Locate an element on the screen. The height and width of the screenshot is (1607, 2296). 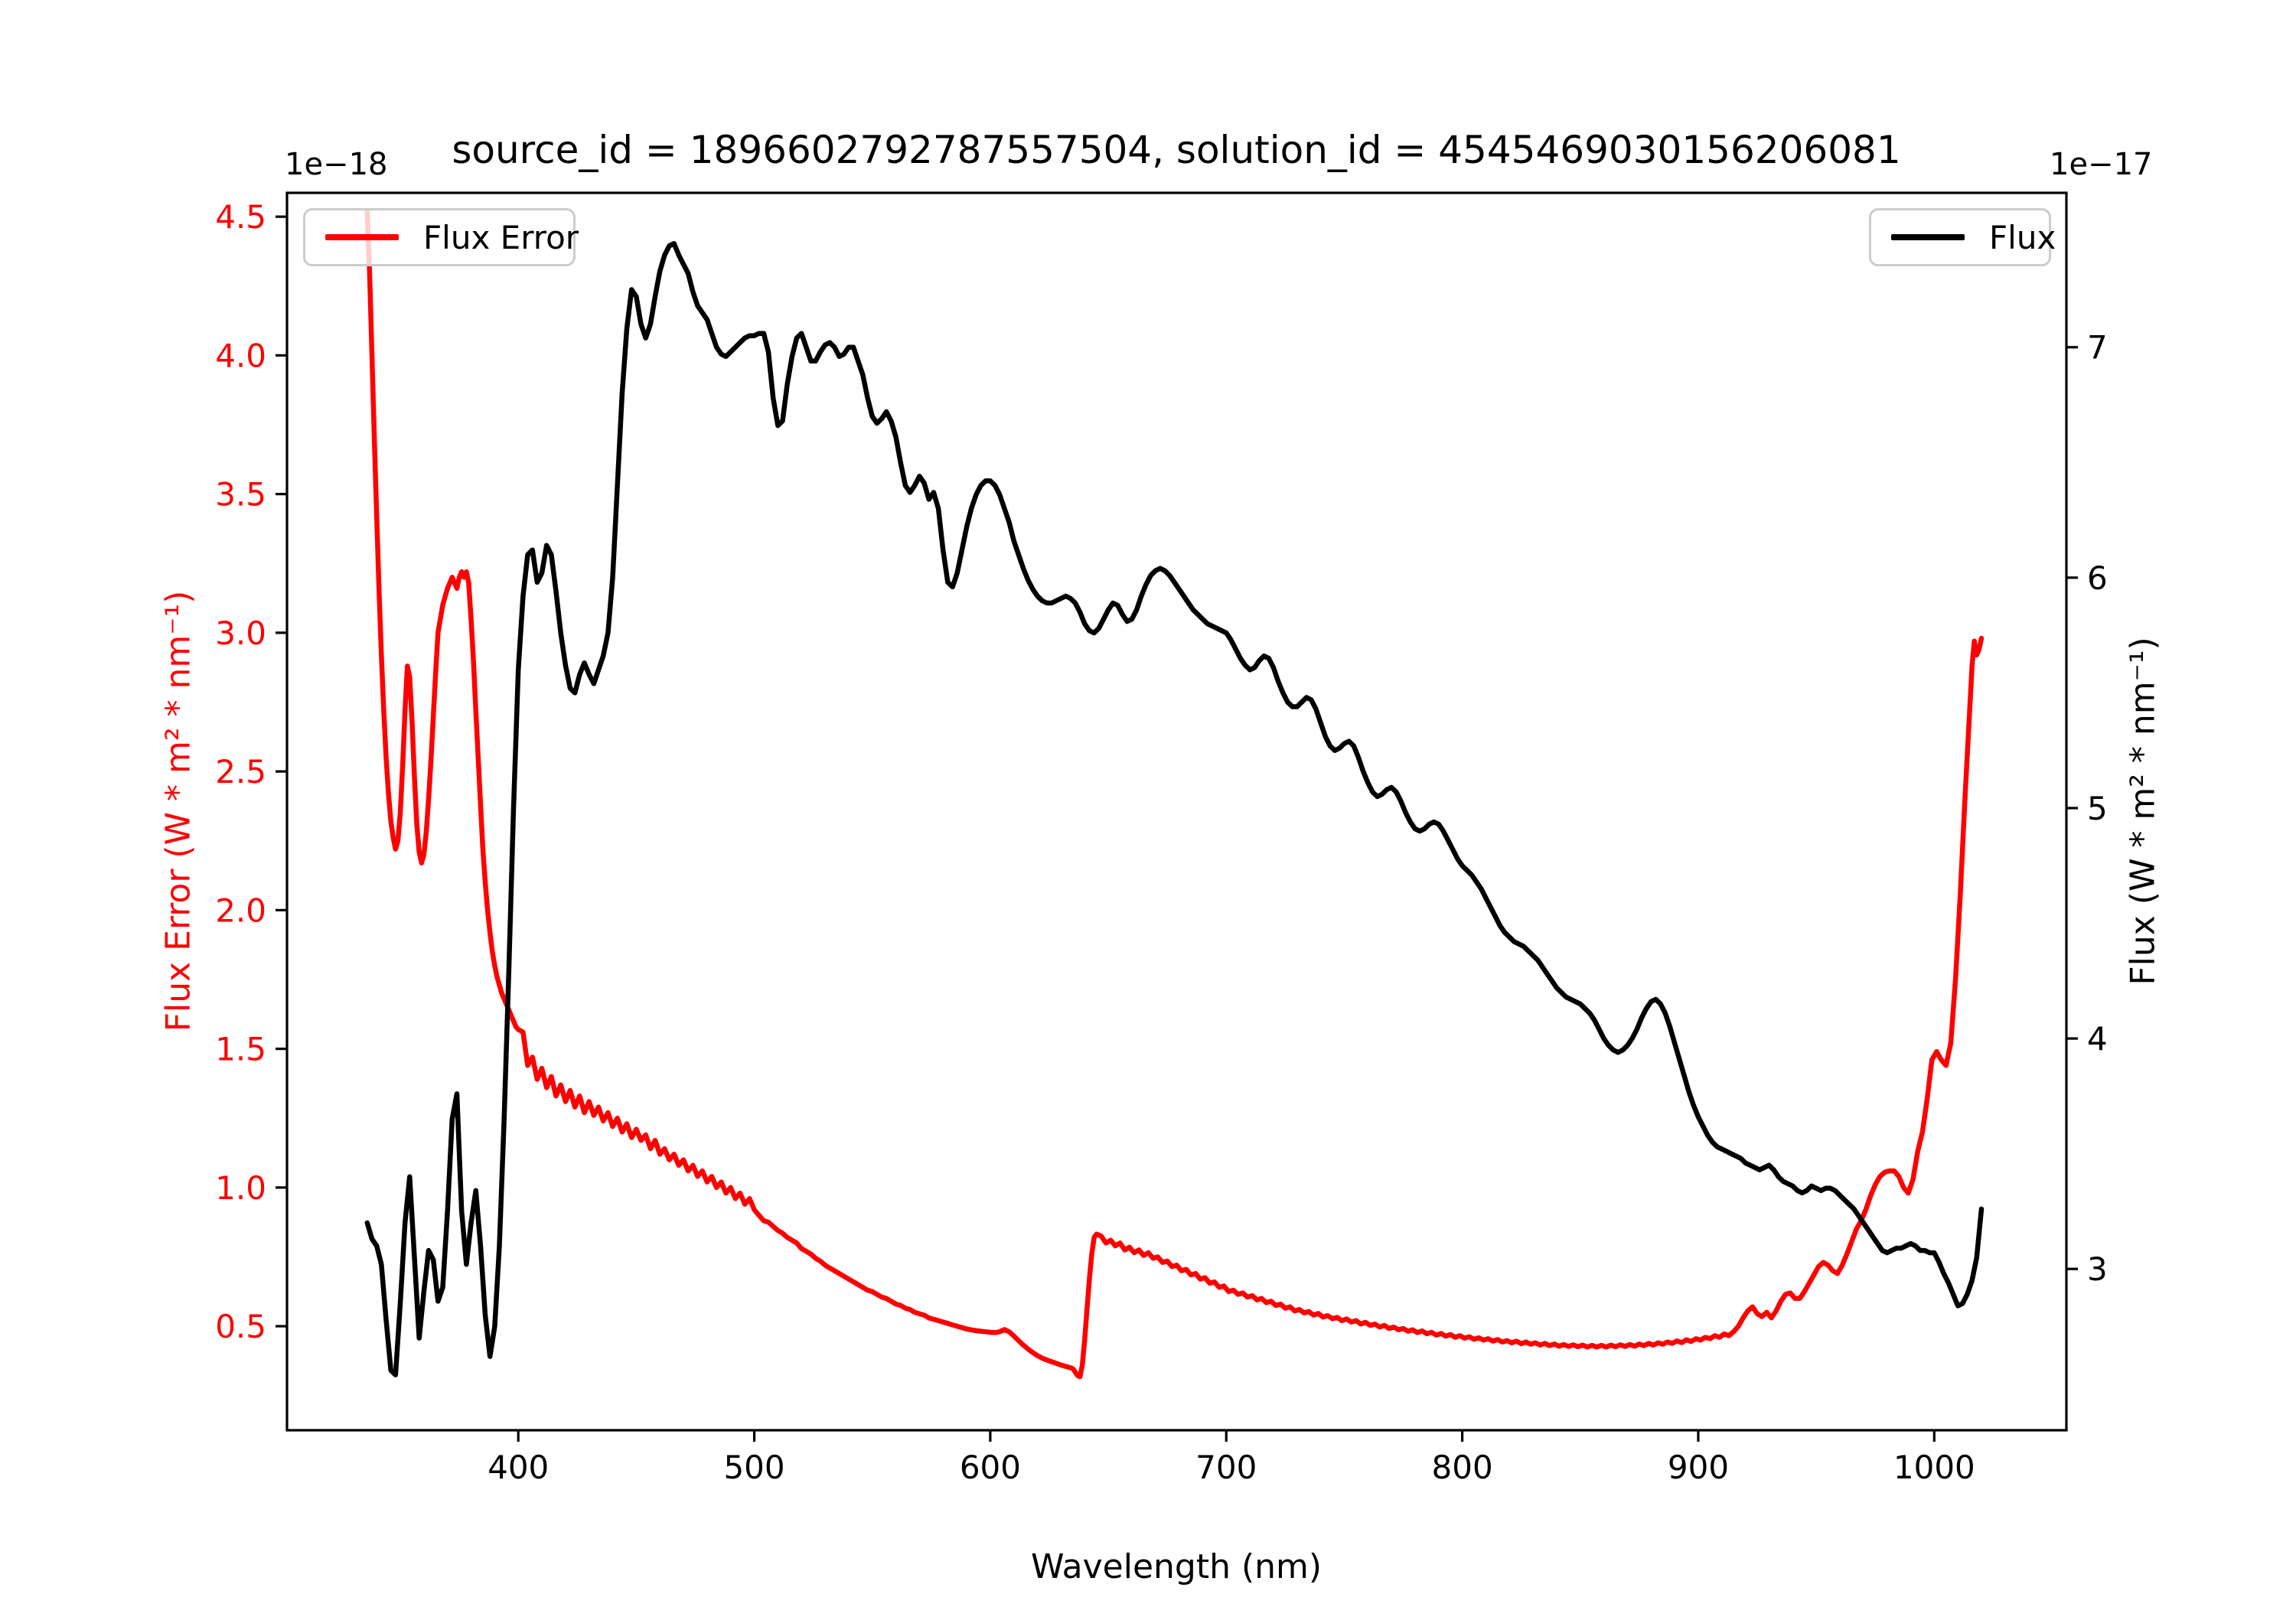
legend-flux-error-label: Flux Error is located at coordinates (501, 237).